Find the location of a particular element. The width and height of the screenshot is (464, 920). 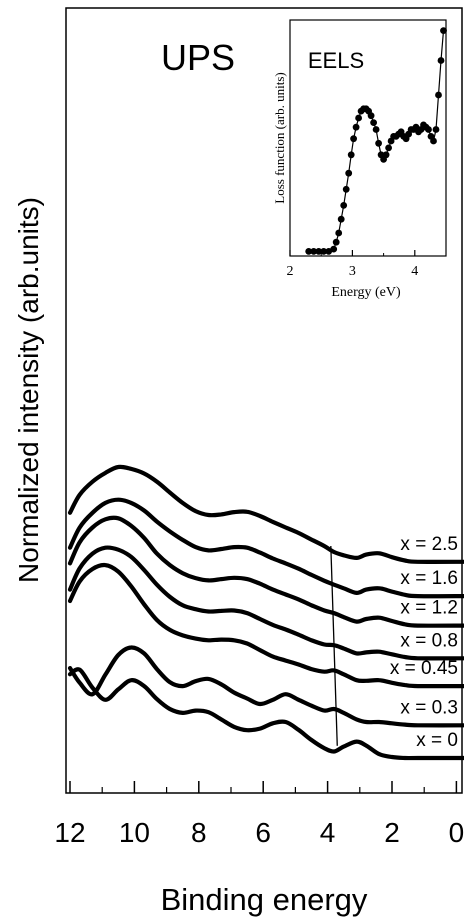

peak-guide-line is located at coordinates (334, 646).